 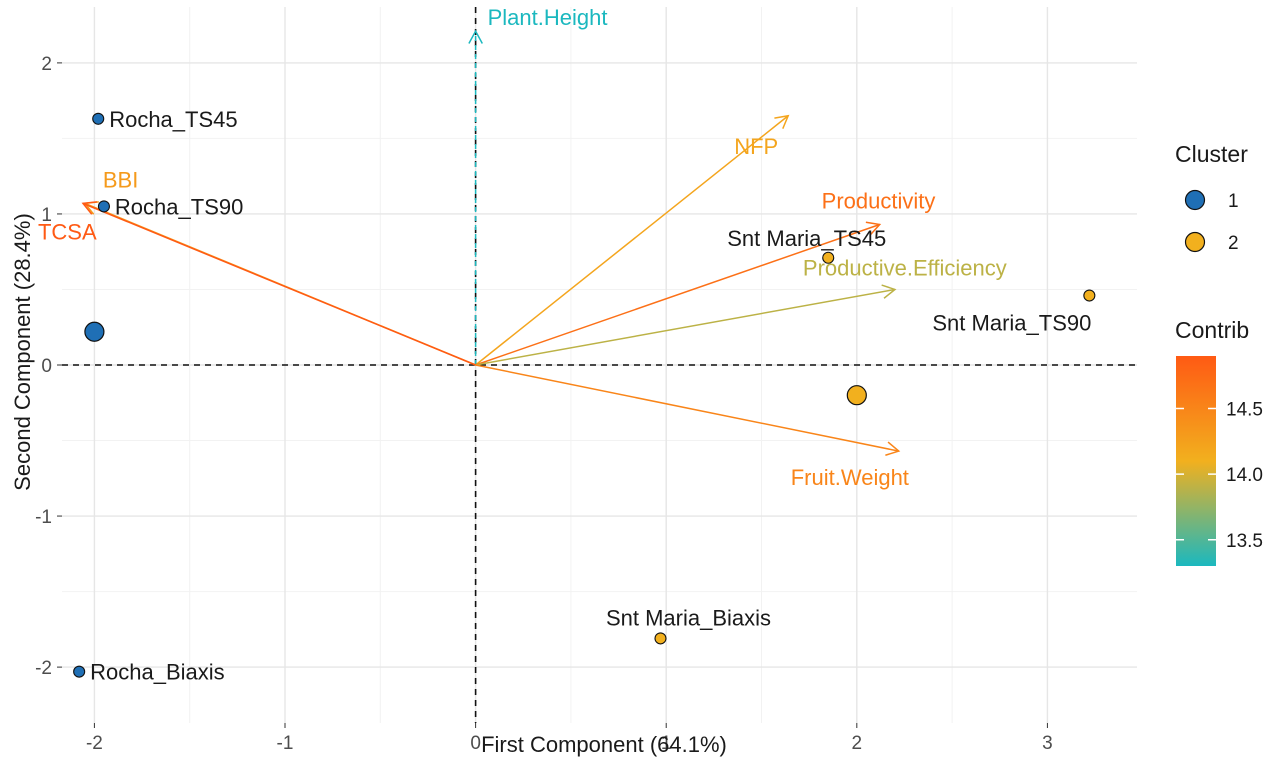 I want to click on variable-label: Fruit.Weight, so click(x=850, y=477).